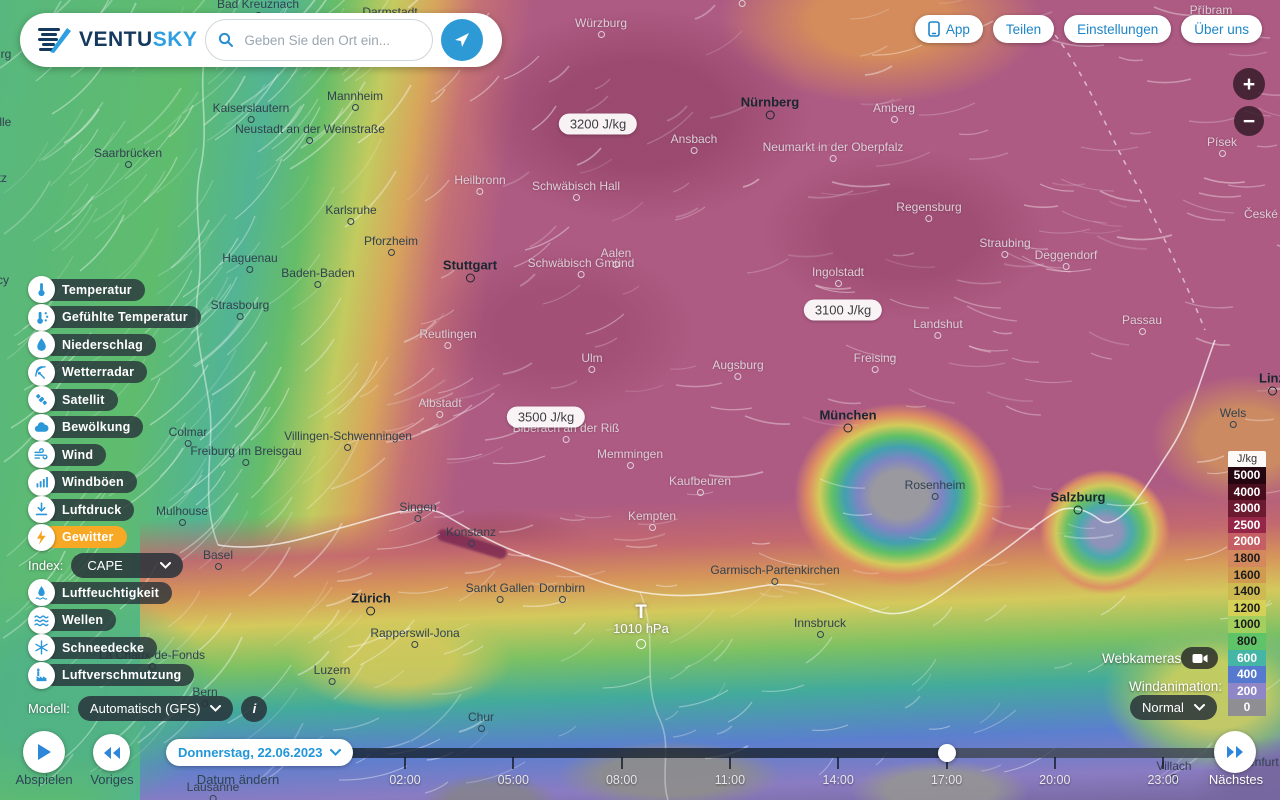 The height and width of the screenshot is (800, 1280). Describe the element at coordinates (99, 344) in the screenshot. I see `sidebar-item-label: Niederschlag` at that location.